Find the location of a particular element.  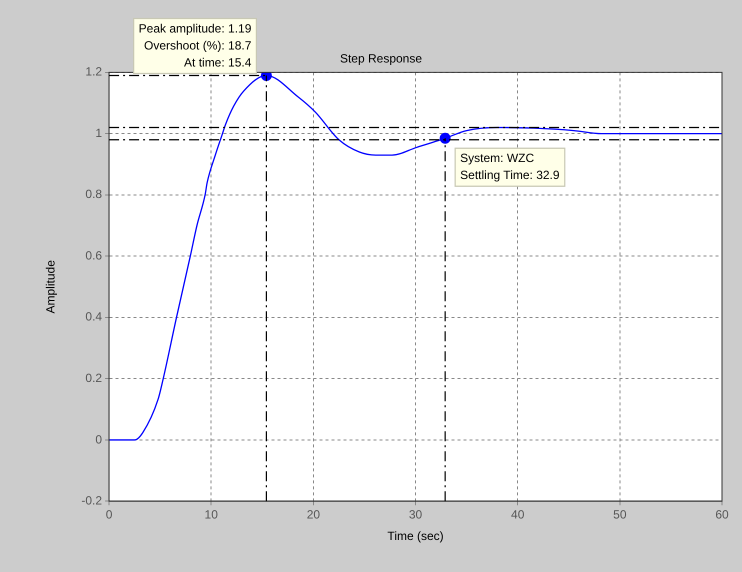

y-tick-label: -0.2 is located at coordinates (91, 501).